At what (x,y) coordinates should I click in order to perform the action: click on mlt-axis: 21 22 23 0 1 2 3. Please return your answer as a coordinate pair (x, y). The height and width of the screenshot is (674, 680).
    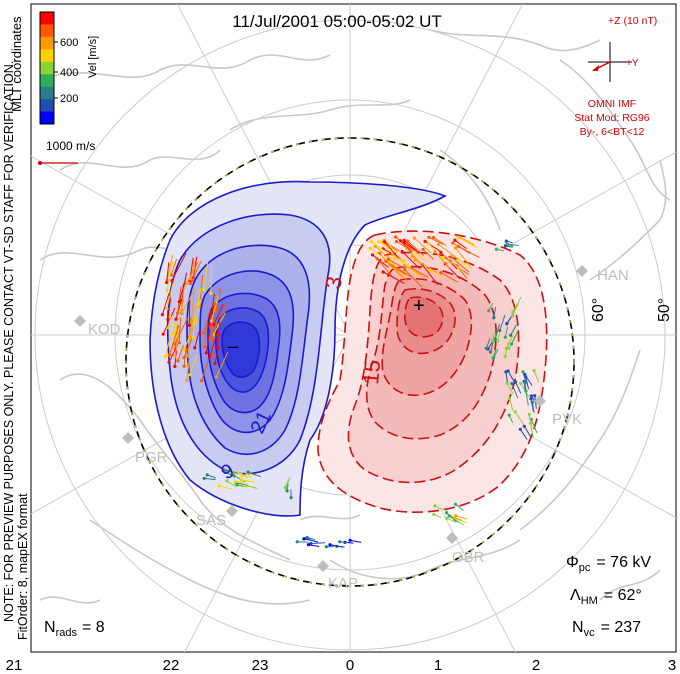
    Looking at the image, I should click on (341, 665).